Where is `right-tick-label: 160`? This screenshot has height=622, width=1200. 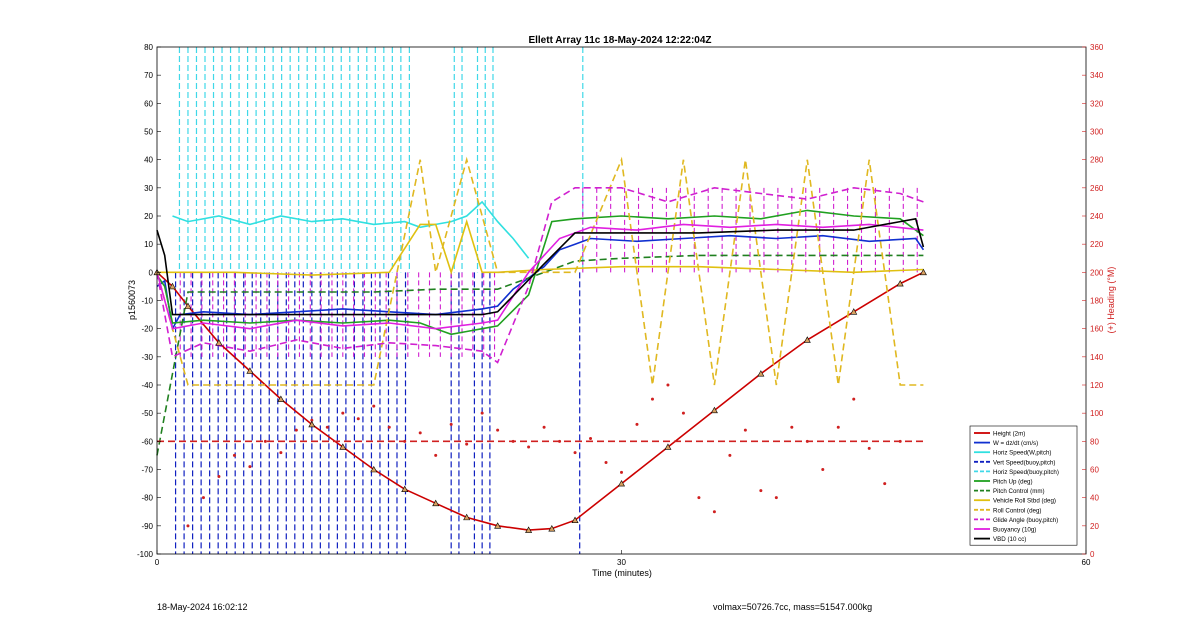 right-tick-label: 160 is located at coordinates (1097, 329).